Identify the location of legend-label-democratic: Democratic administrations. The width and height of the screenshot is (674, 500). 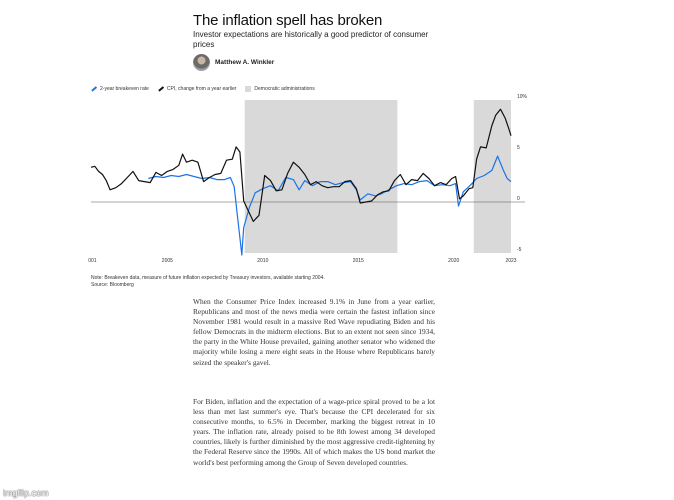
(284, 89).